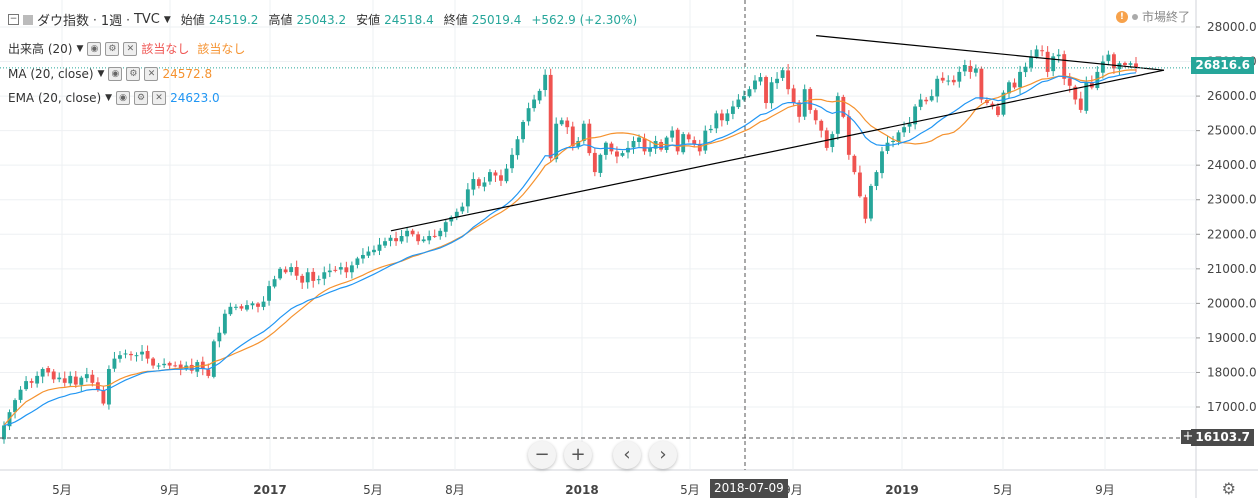 This screenshot has width=1258, height=498. What do you see at coordinates (1232, 234) in the screenshot?
I see `price-tick-label: 22000.0` at bounding box center [1232, 234].